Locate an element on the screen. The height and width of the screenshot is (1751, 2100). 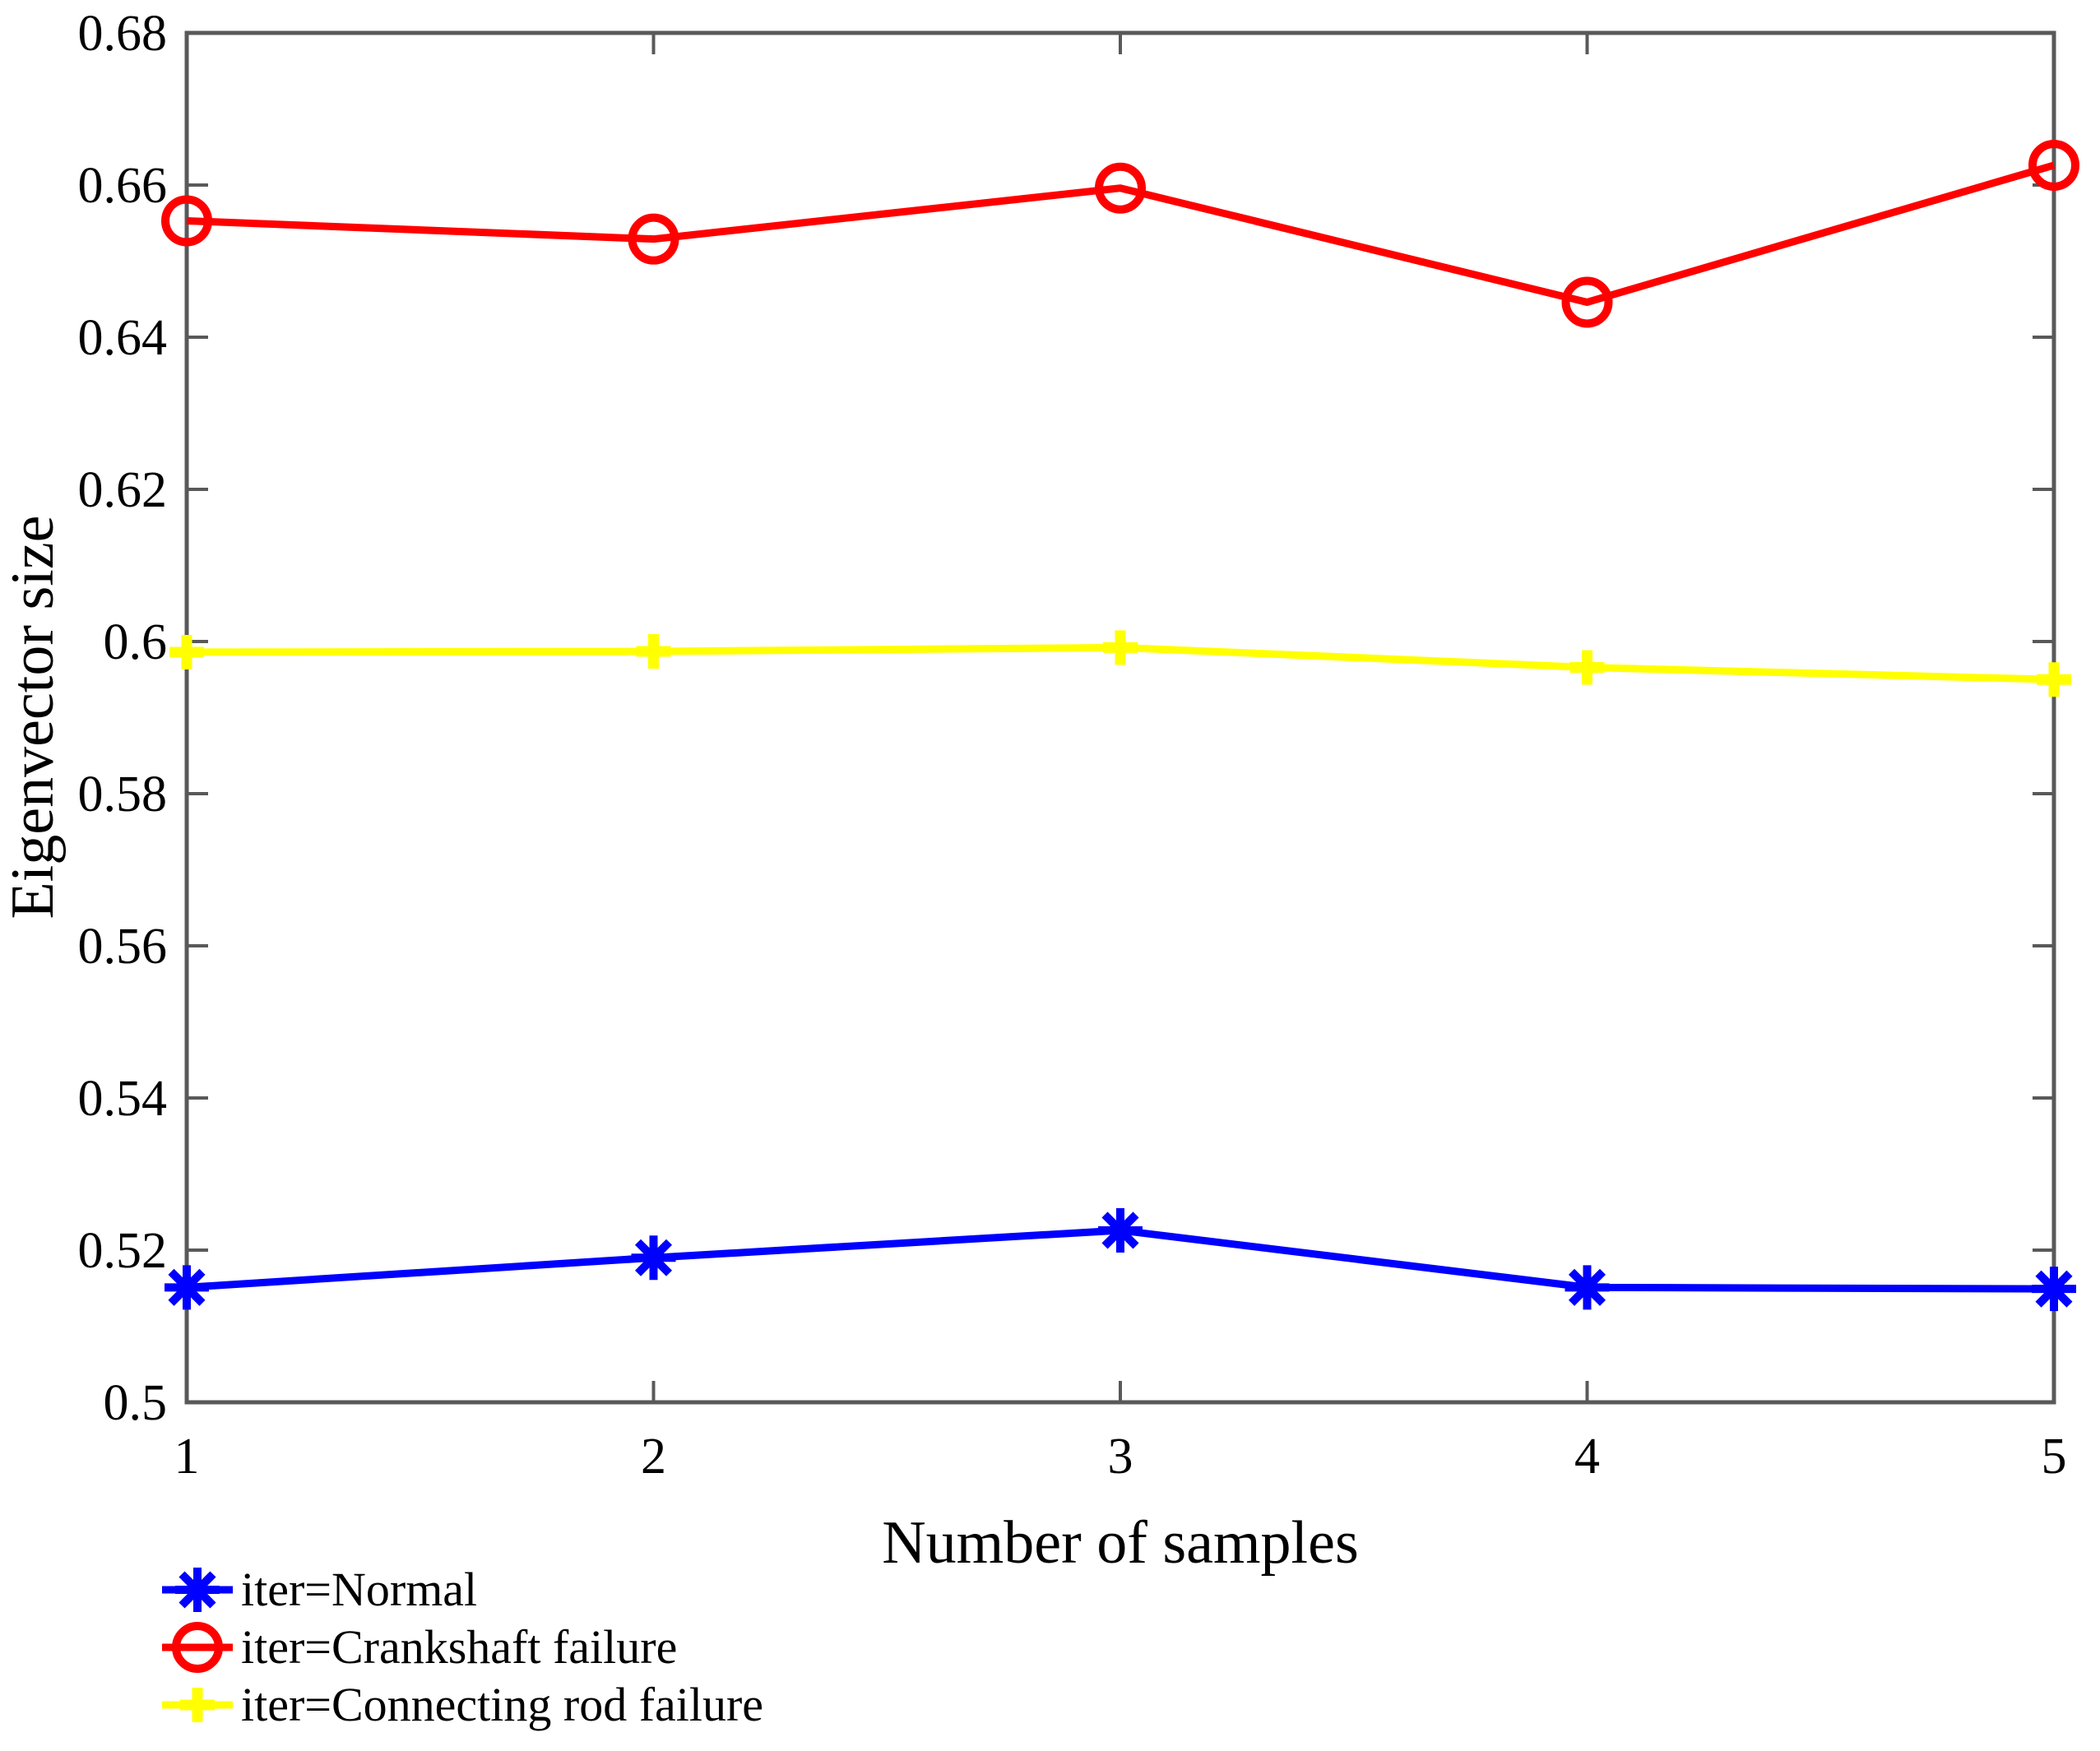
y-tick-label: 0.58 is located at coordinates (123, 795).